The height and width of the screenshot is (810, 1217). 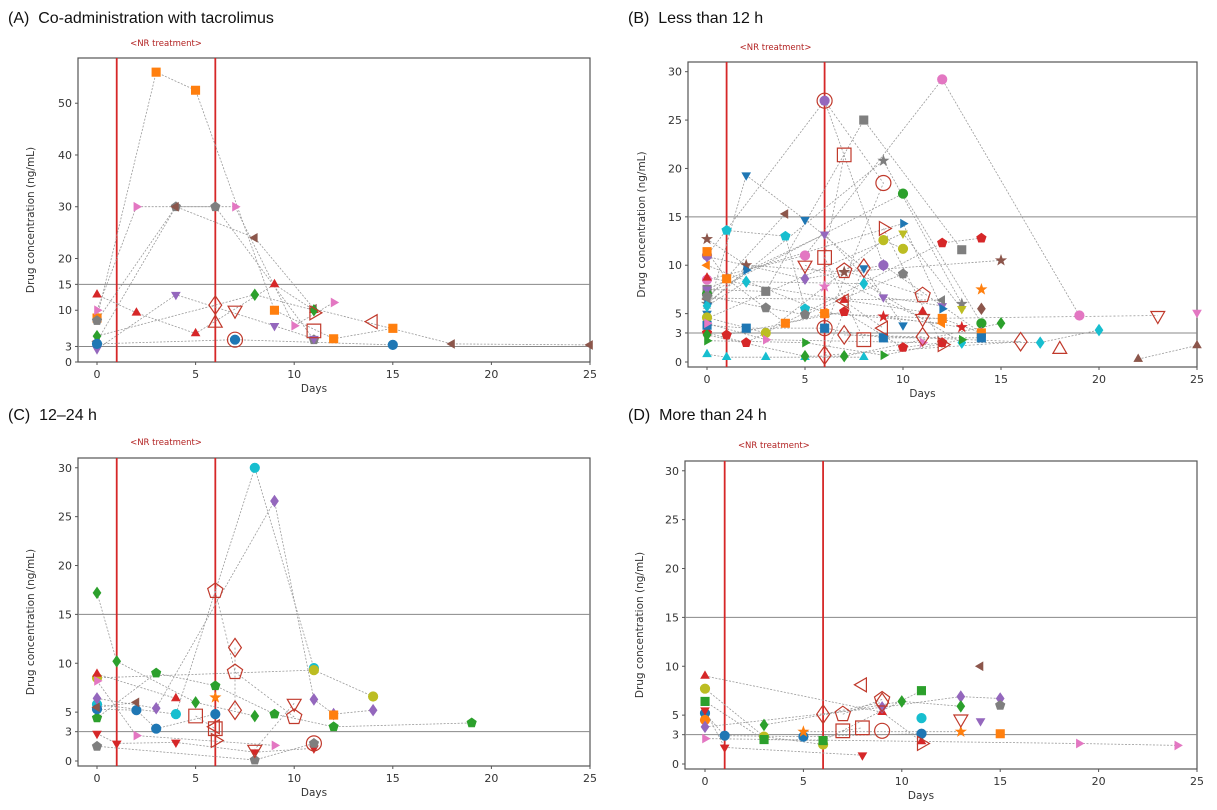 I want to click on y-tick-label: 3, so click(x=675, y=735).